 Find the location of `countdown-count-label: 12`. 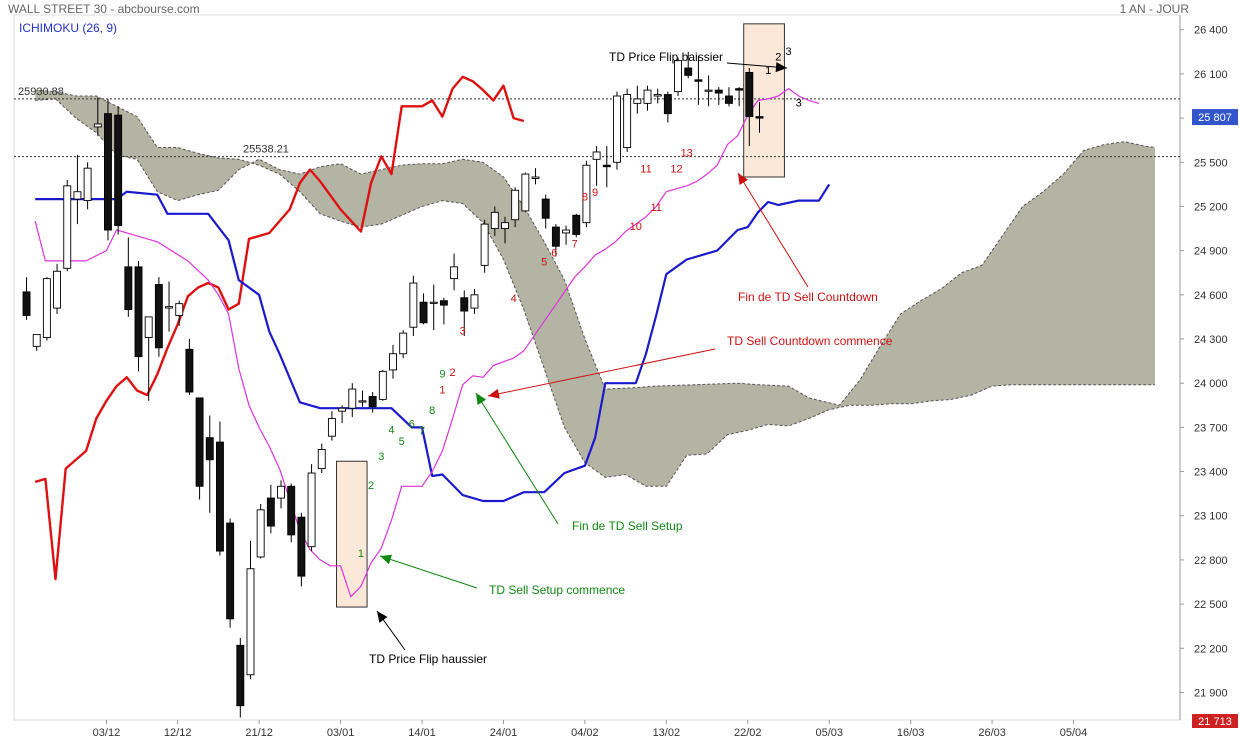

countdown-count-label: 12 is located at coordinates (676, 170).